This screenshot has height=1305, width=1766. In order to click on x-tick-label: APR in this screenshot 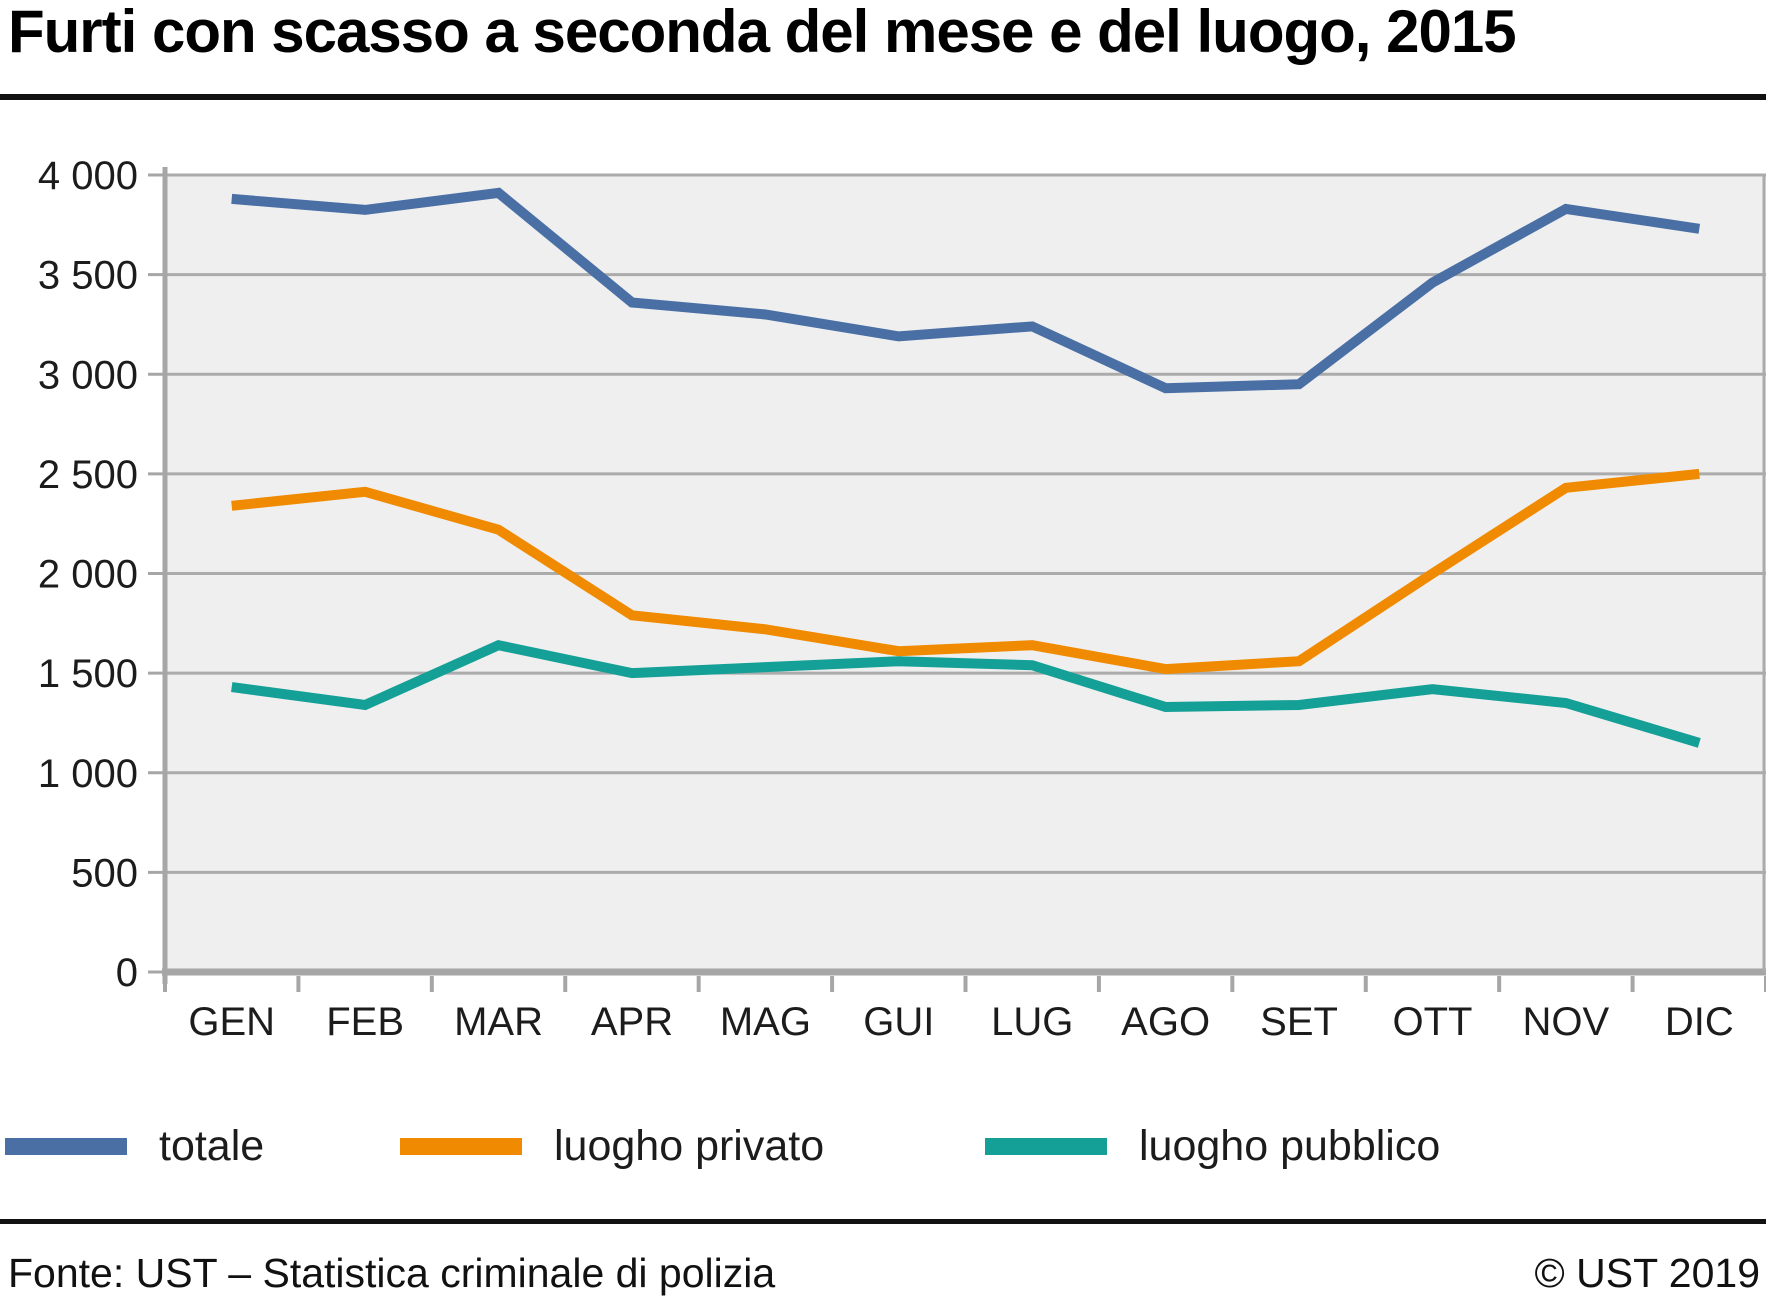, I will do `click(632, 1022)`.